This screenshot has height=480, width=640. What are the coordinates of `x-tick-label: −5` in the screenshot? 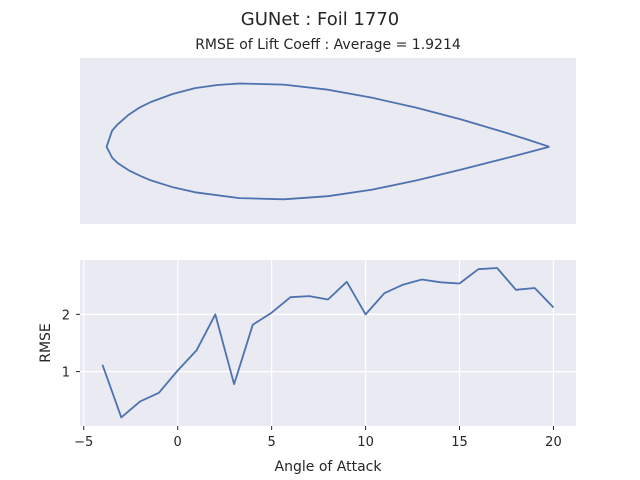 It's located at (83, 442).